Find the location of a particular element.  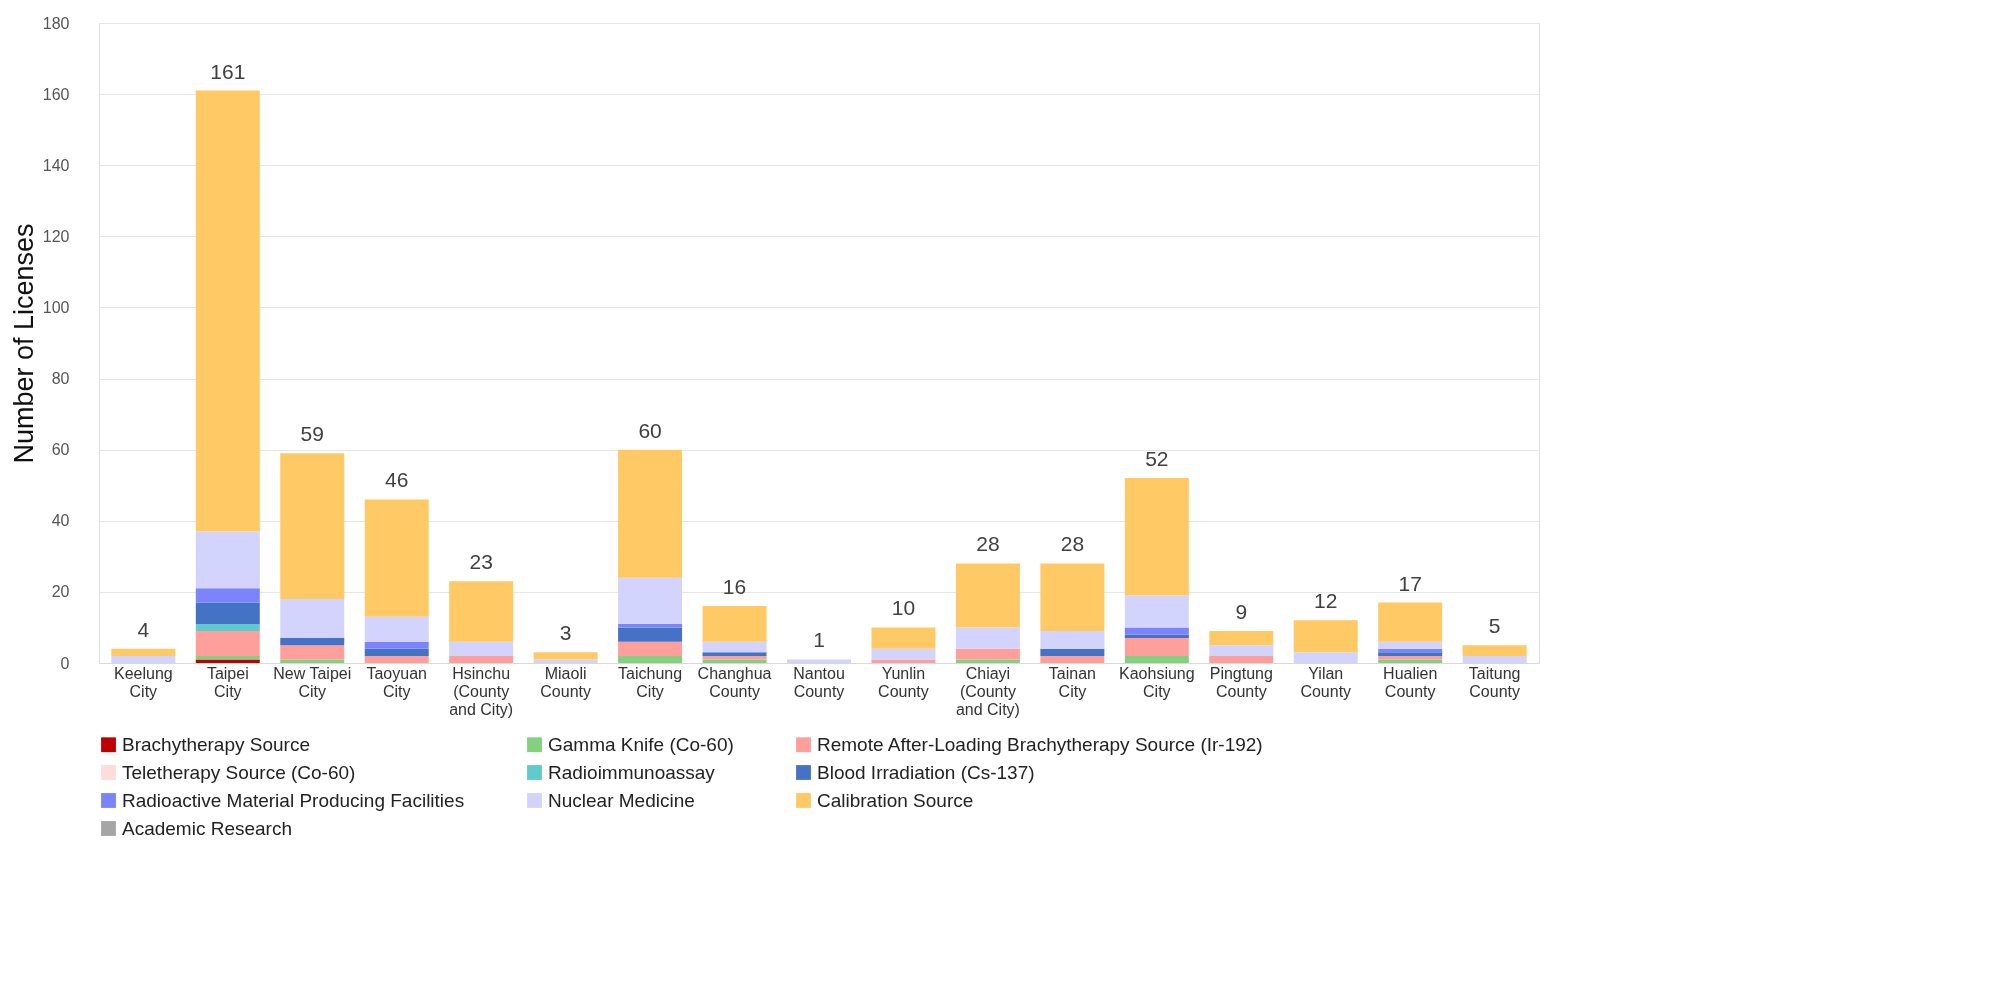

legend-label: Remote After-Loading Brachytherapy Source (Ir-192) is located at coordinates (1040, 744).